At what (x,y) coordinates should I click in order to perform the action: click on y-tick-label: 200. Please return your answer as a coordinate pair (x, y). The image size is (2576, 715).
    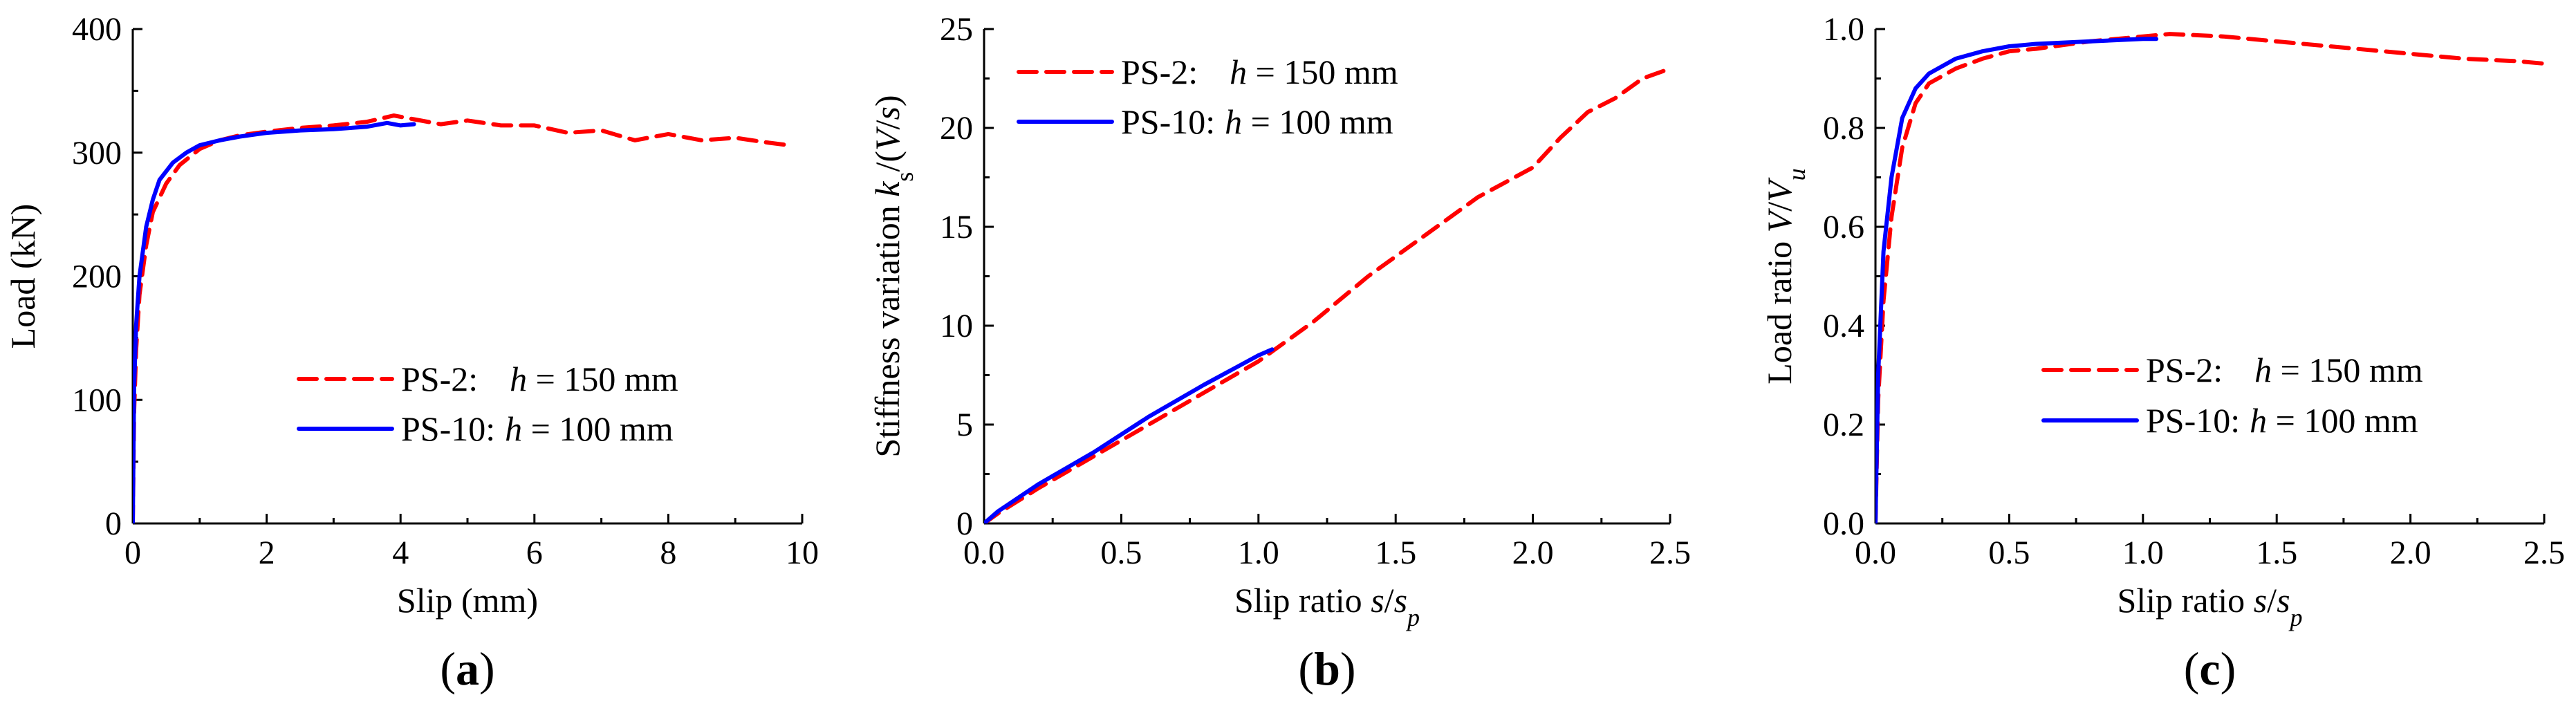
    Looking at the image, I should click on (97, 277).